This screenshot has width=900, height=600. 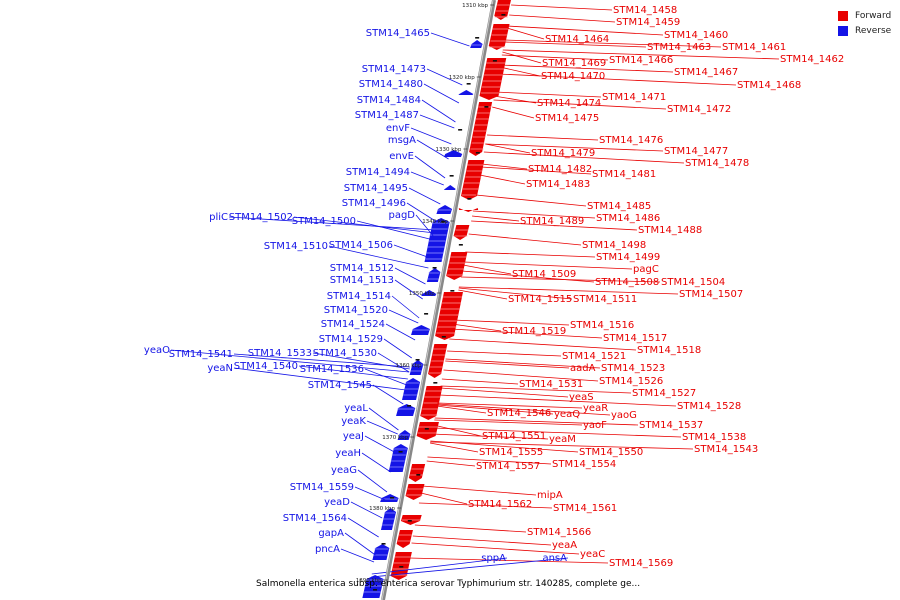 What do you see at coordinates (812, 59) in the screenshot?
I see `forward-gene-label: STM14_1462` at bounding box center [812, 59].